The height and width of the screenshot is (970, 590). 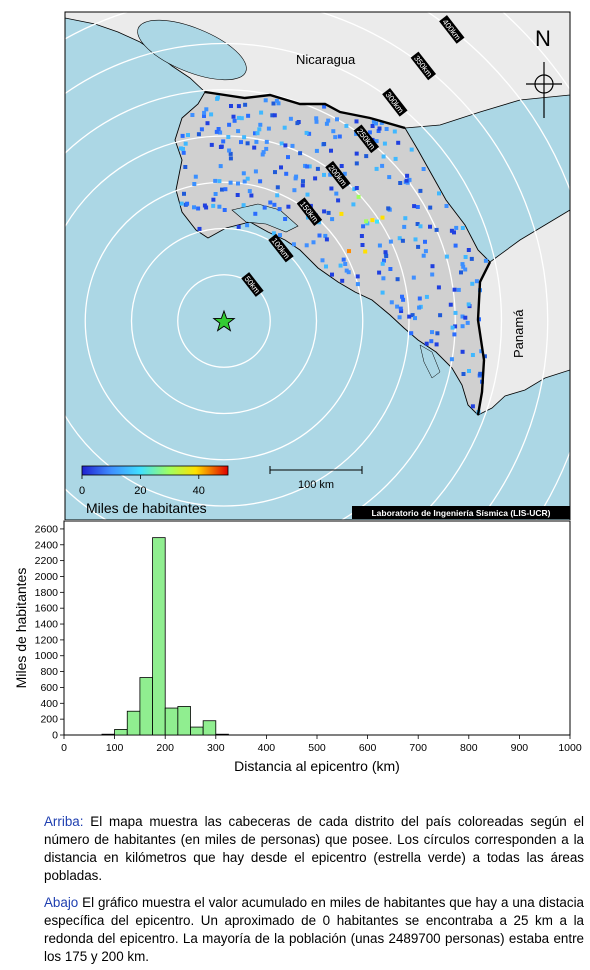 What do you see at coordinates (47, 656) in the screenshot?
I see `y-tick-label: 1000` at bounding box center [47, 656].